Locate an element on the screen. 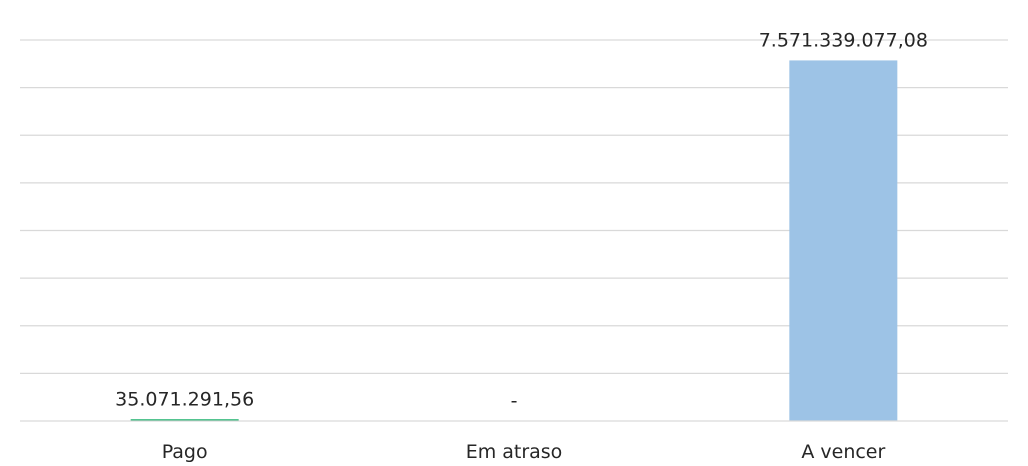 The height and width of the screenshot is (466, 1028). x-tick-label: A vencer is located at coordinates (843, 452).